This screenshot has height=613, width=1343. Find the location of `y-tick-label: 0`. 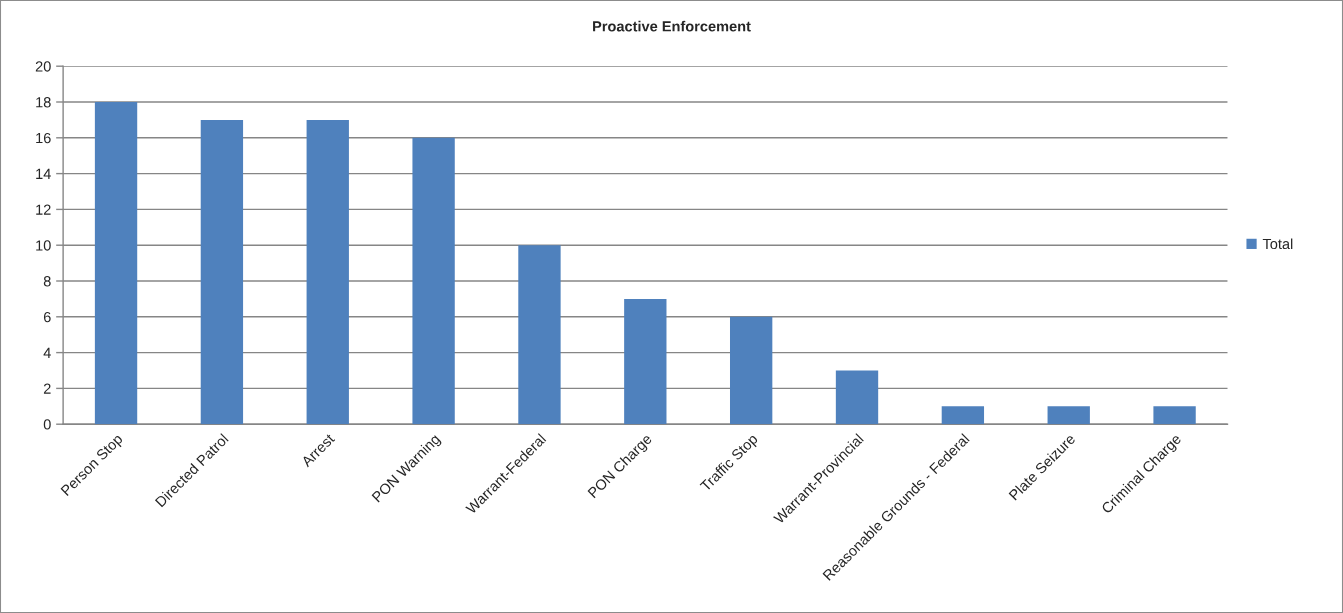

y-tick-label: 0 is located at coordinates (47, 424).